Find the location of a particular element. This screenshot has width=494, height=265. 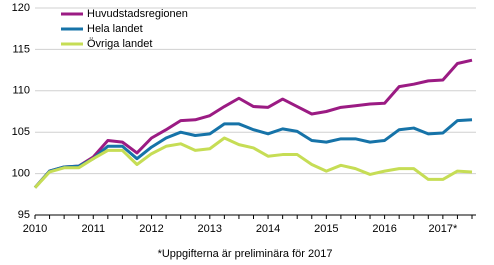

y-tick-label: 95 is located at coordinates (24, 215).